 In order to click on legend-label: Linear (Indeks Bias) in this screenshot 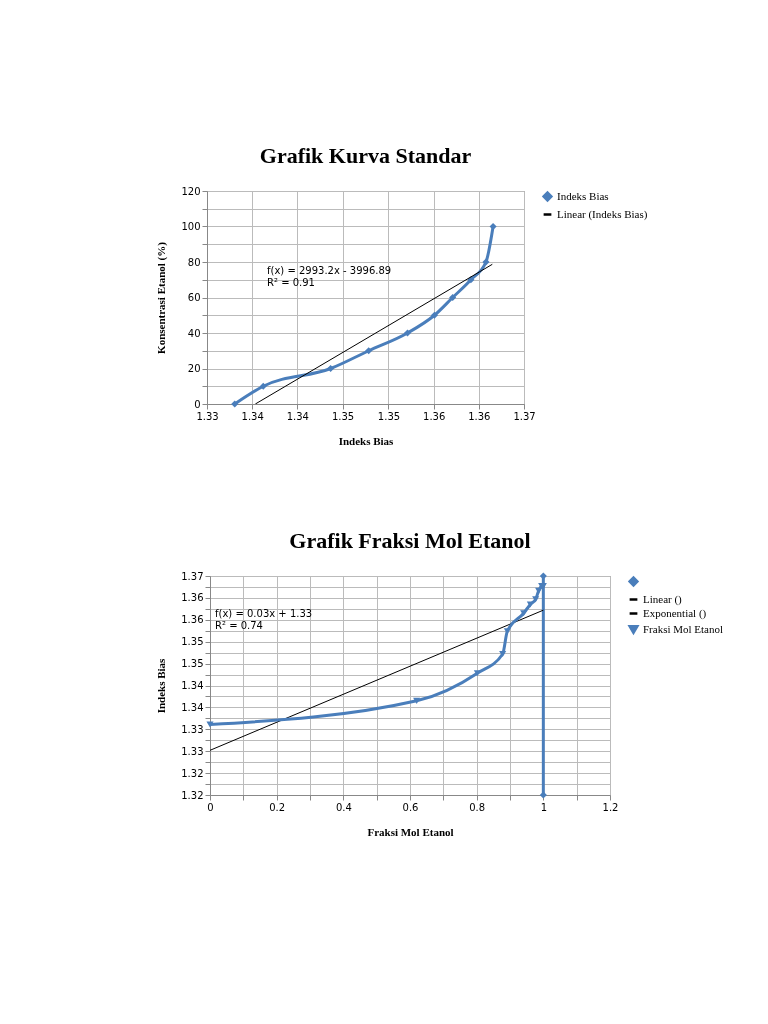, I will do `click(602, 214)`.